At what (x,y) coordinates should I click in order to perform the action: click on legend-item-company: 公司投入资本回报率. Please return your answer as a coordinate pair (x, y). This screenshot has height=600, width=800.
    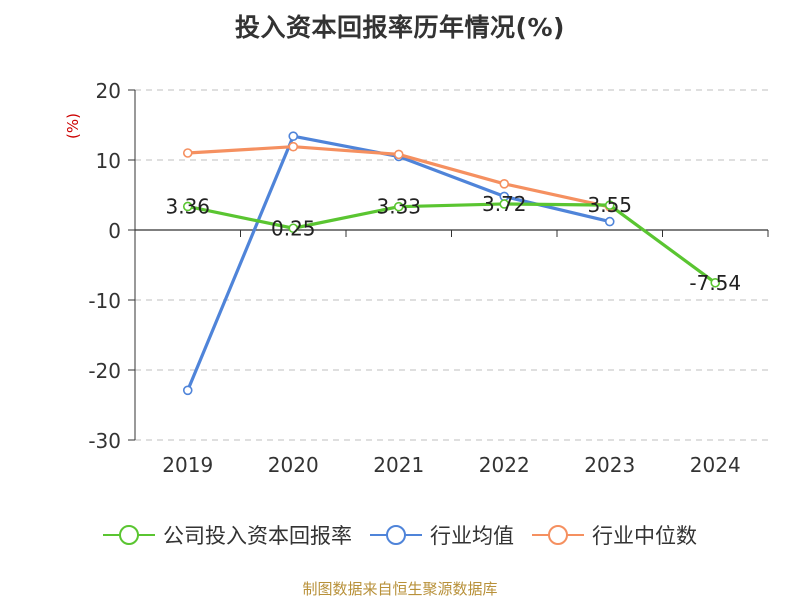
    Looking at the image, I should click on (227, 535).